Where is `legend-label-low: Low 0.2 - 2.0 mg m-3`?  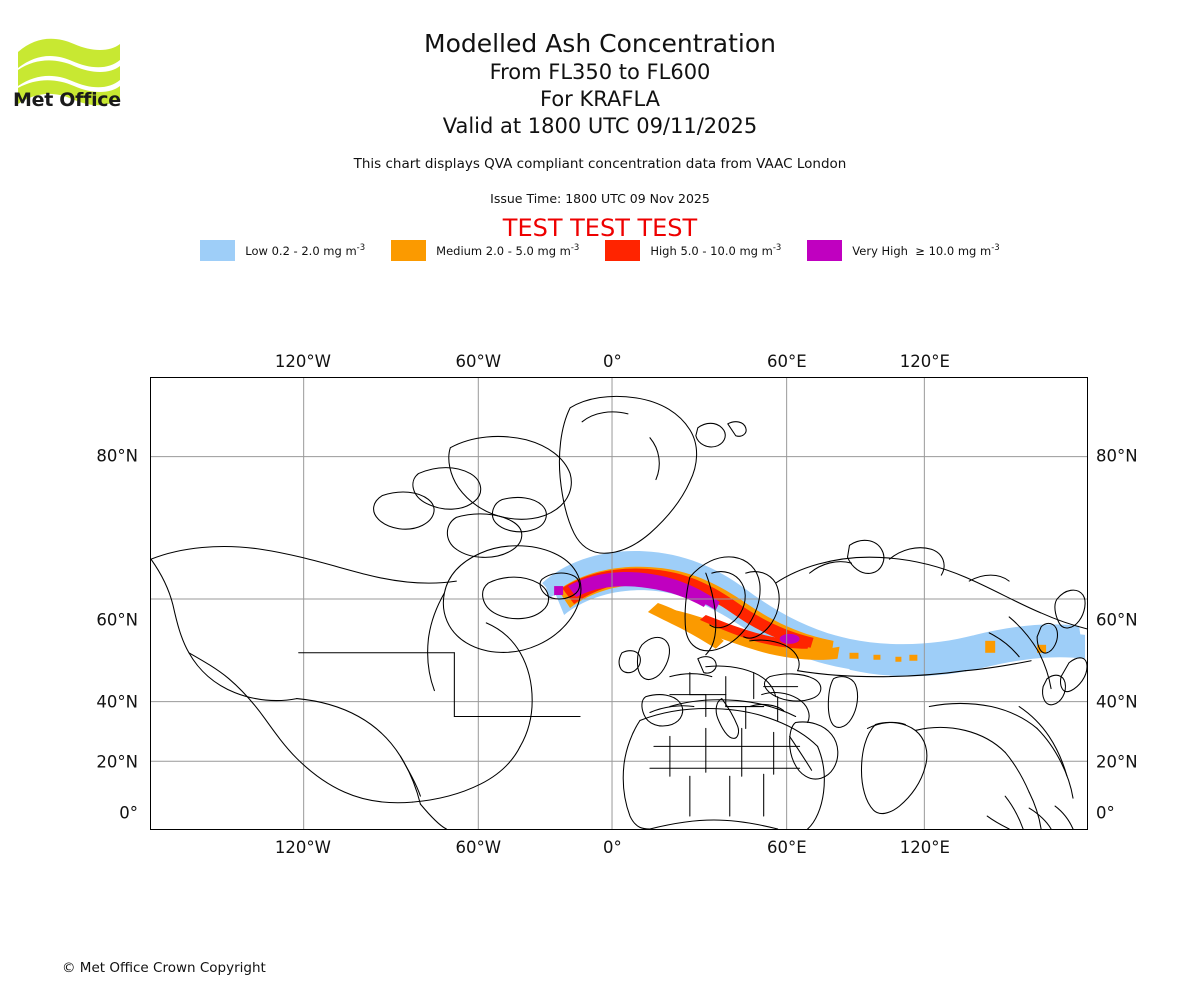 legend-label-low: Low 0.2 - 2.0 mg m-3 is located at coordinates (305, 250).